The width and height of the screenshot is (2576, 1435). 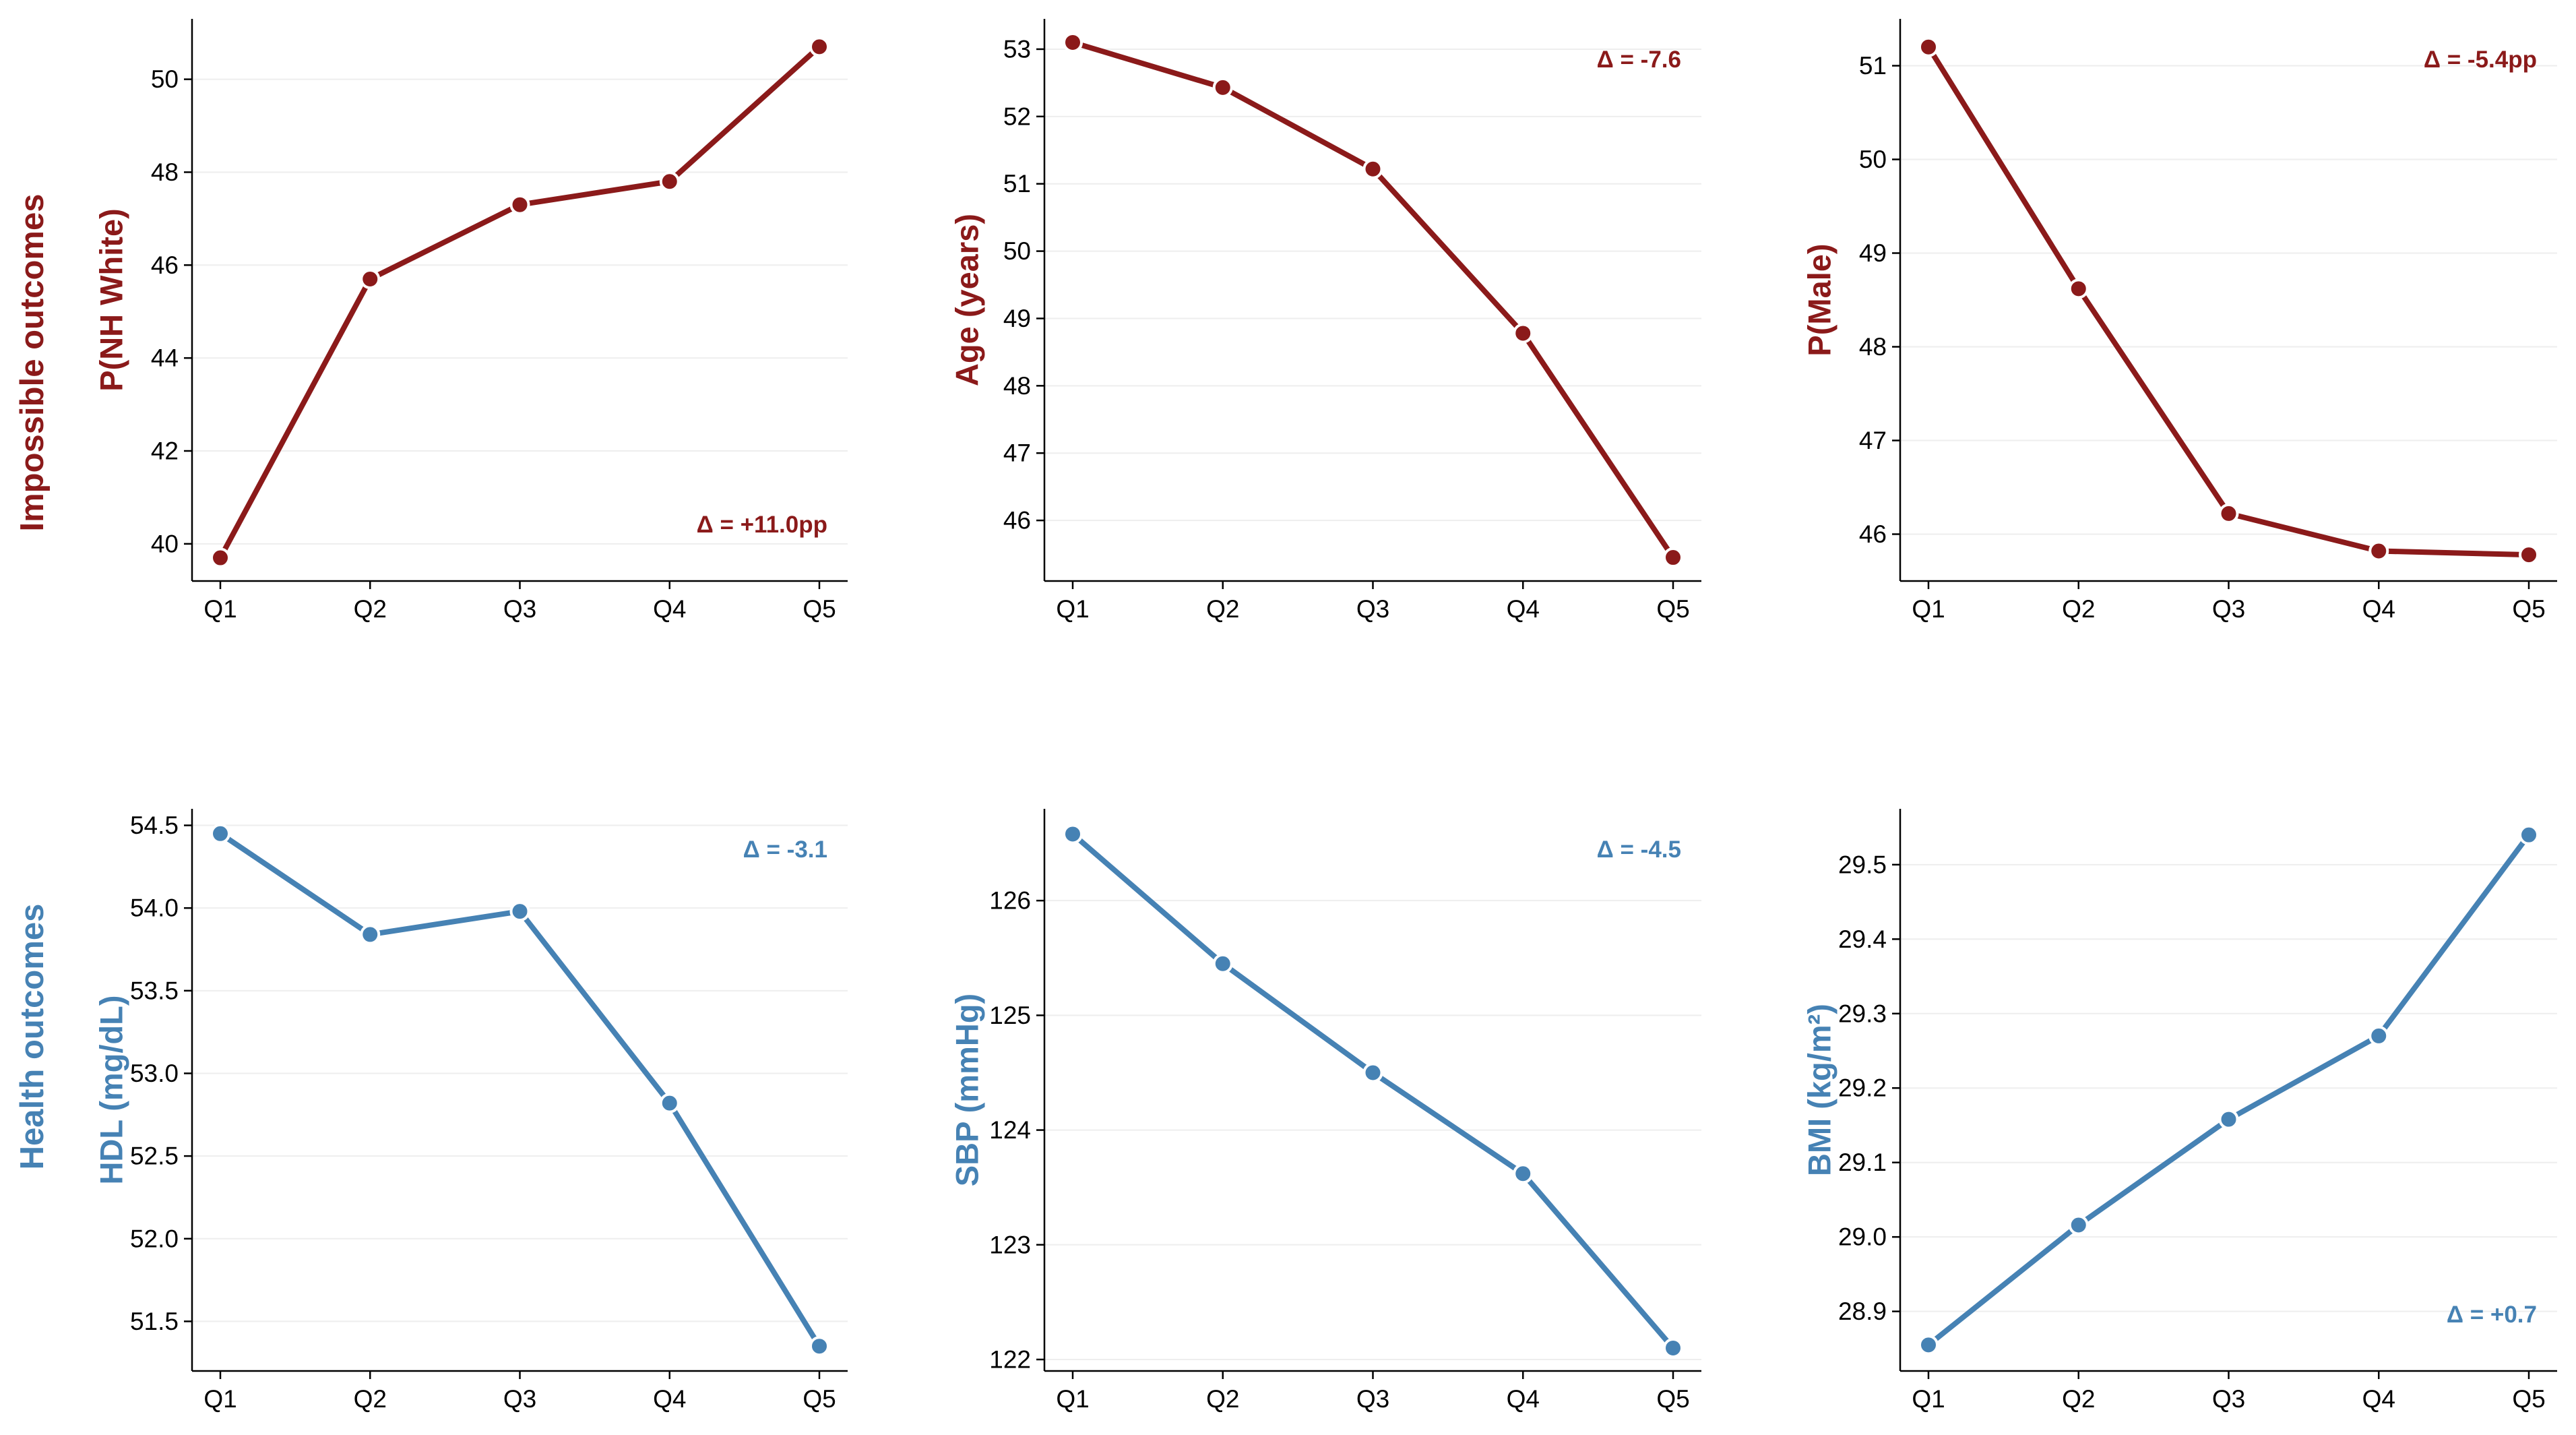 I want to click on y-tick-label: 125, so click(x=1010, y=1015).